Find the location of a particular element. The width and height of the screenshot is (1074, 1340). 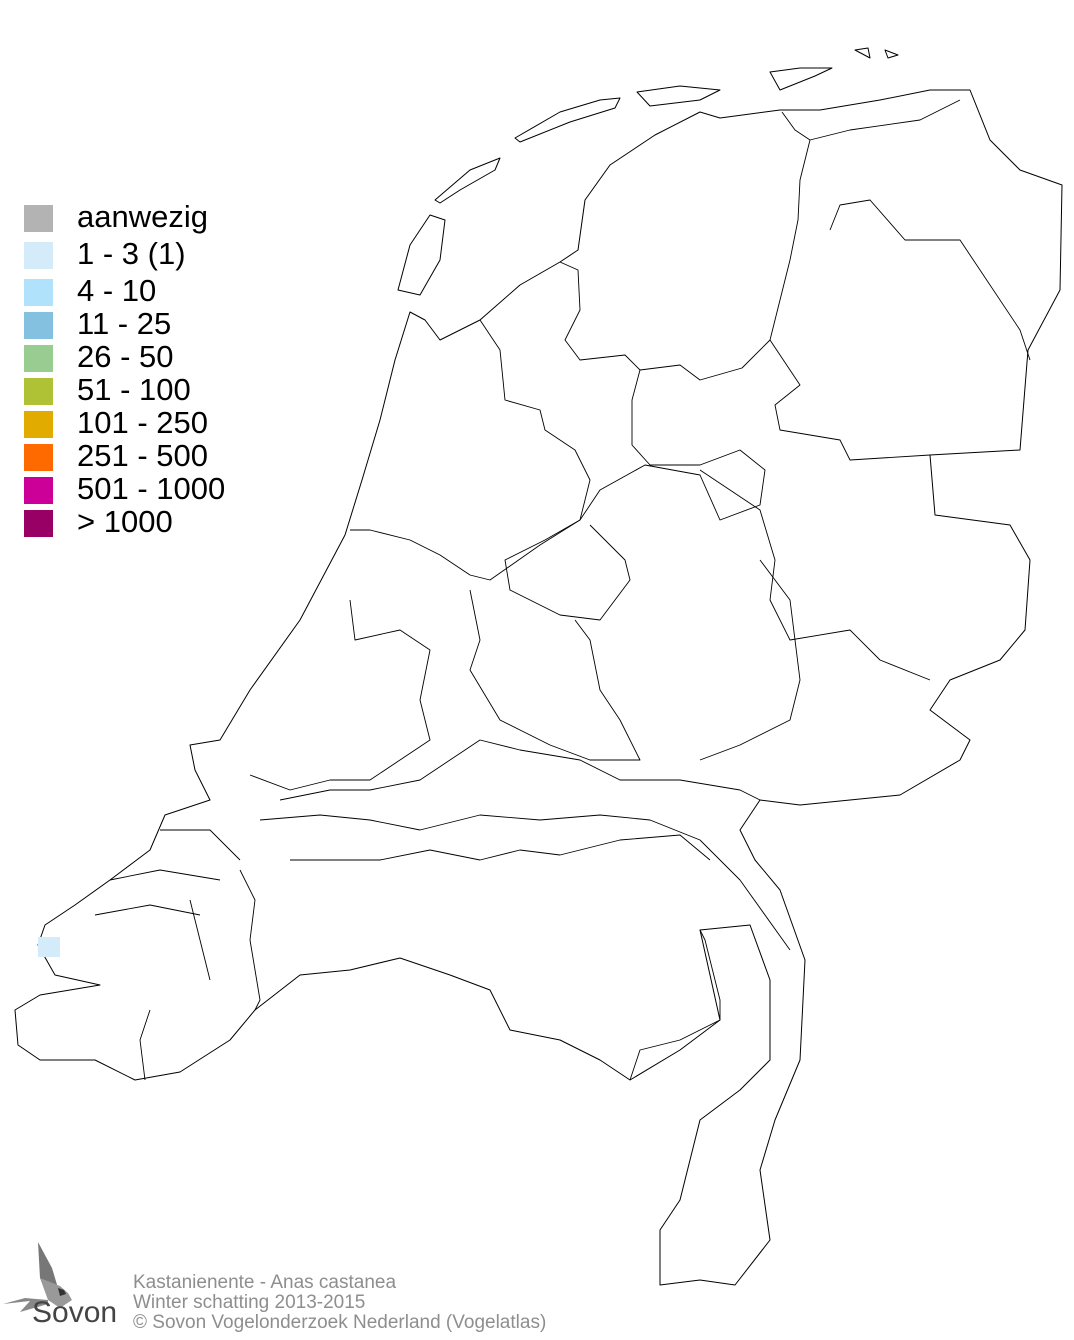

legend-label: 501 - 1000 is located at coordinates (151, 488).